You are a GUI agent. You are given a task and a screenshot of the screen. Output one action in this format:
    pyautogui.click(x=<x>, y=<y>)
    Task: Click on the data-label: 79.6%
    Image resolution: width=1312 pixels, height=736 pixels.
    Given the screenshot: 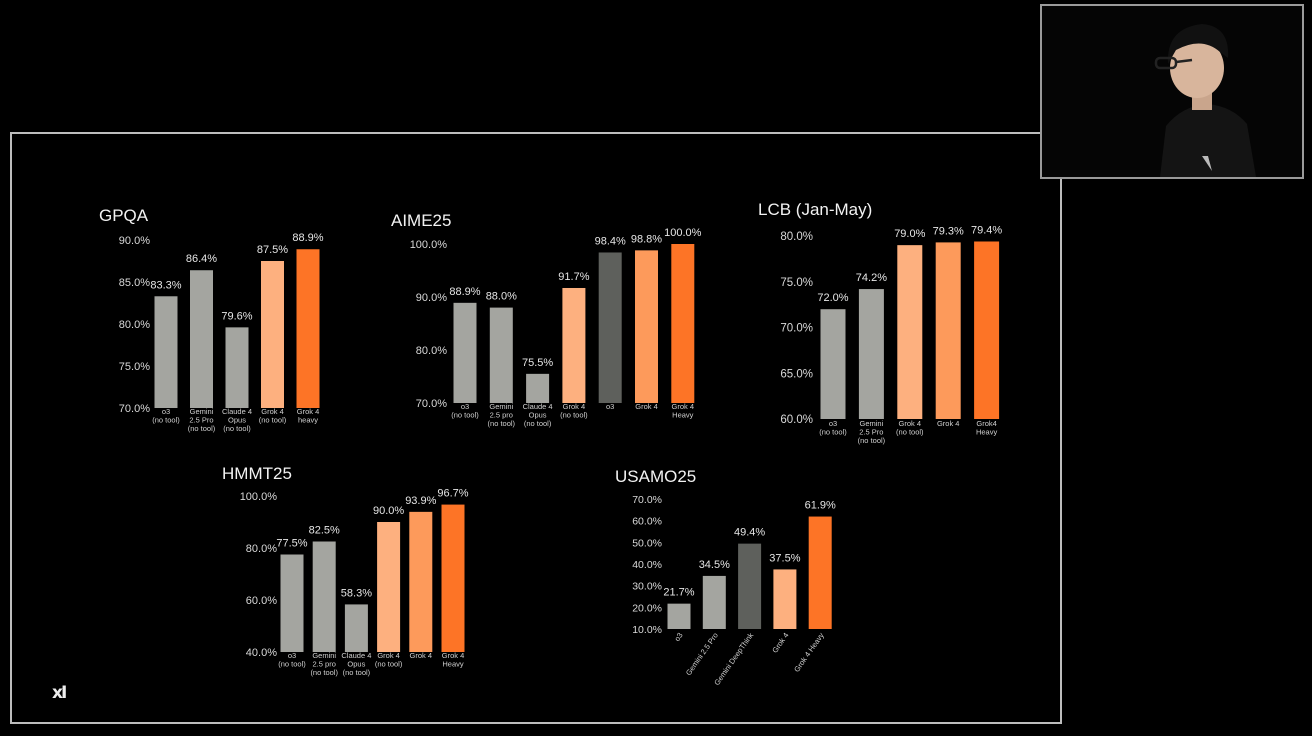 What is the action you would take?
    pyautogui.click(x=236, y=316)
    